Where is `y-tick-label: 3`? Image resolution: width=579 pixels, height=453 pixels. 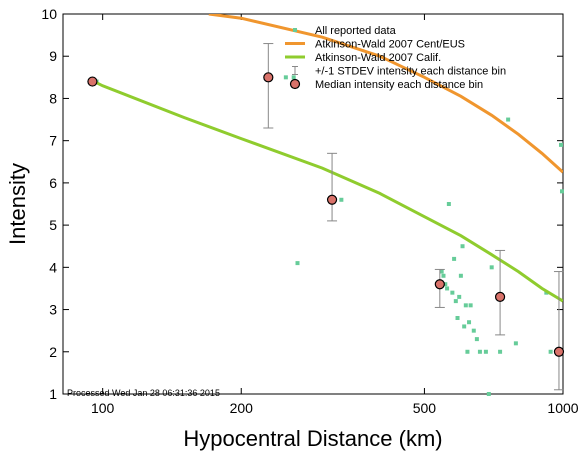
y-tick-label: 3 is located at coordinates (53, 310).